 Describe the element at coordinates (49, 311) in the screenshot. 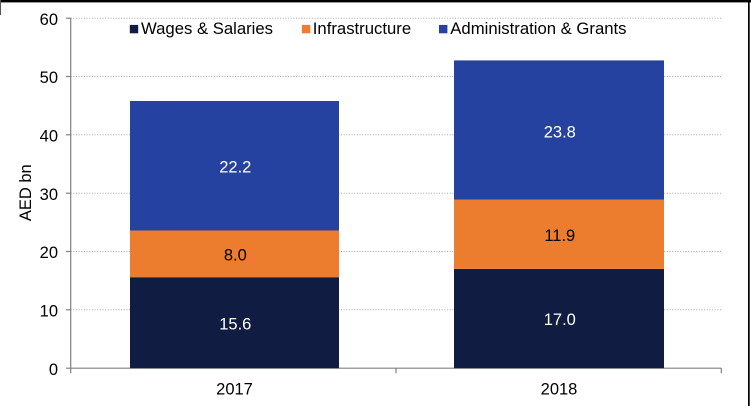

I see `svg-text: 10` at that location.